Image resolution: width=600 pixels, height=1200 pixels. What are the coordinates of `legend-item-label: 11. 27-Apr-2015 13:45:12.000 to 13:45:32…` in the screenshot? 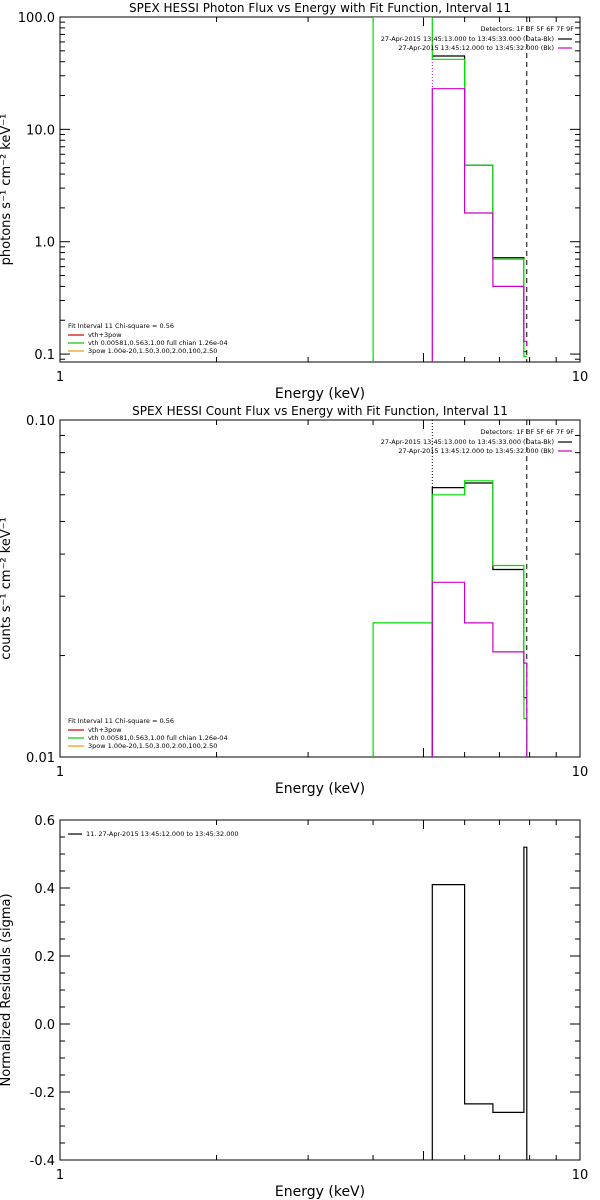 It's located at (162, 834).